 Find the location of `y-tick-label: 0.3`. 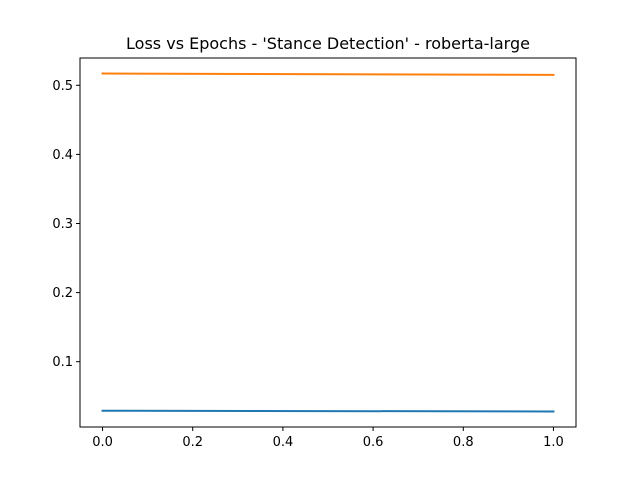

y-tick-label: 0.3 is located at coordinates (62, 224).